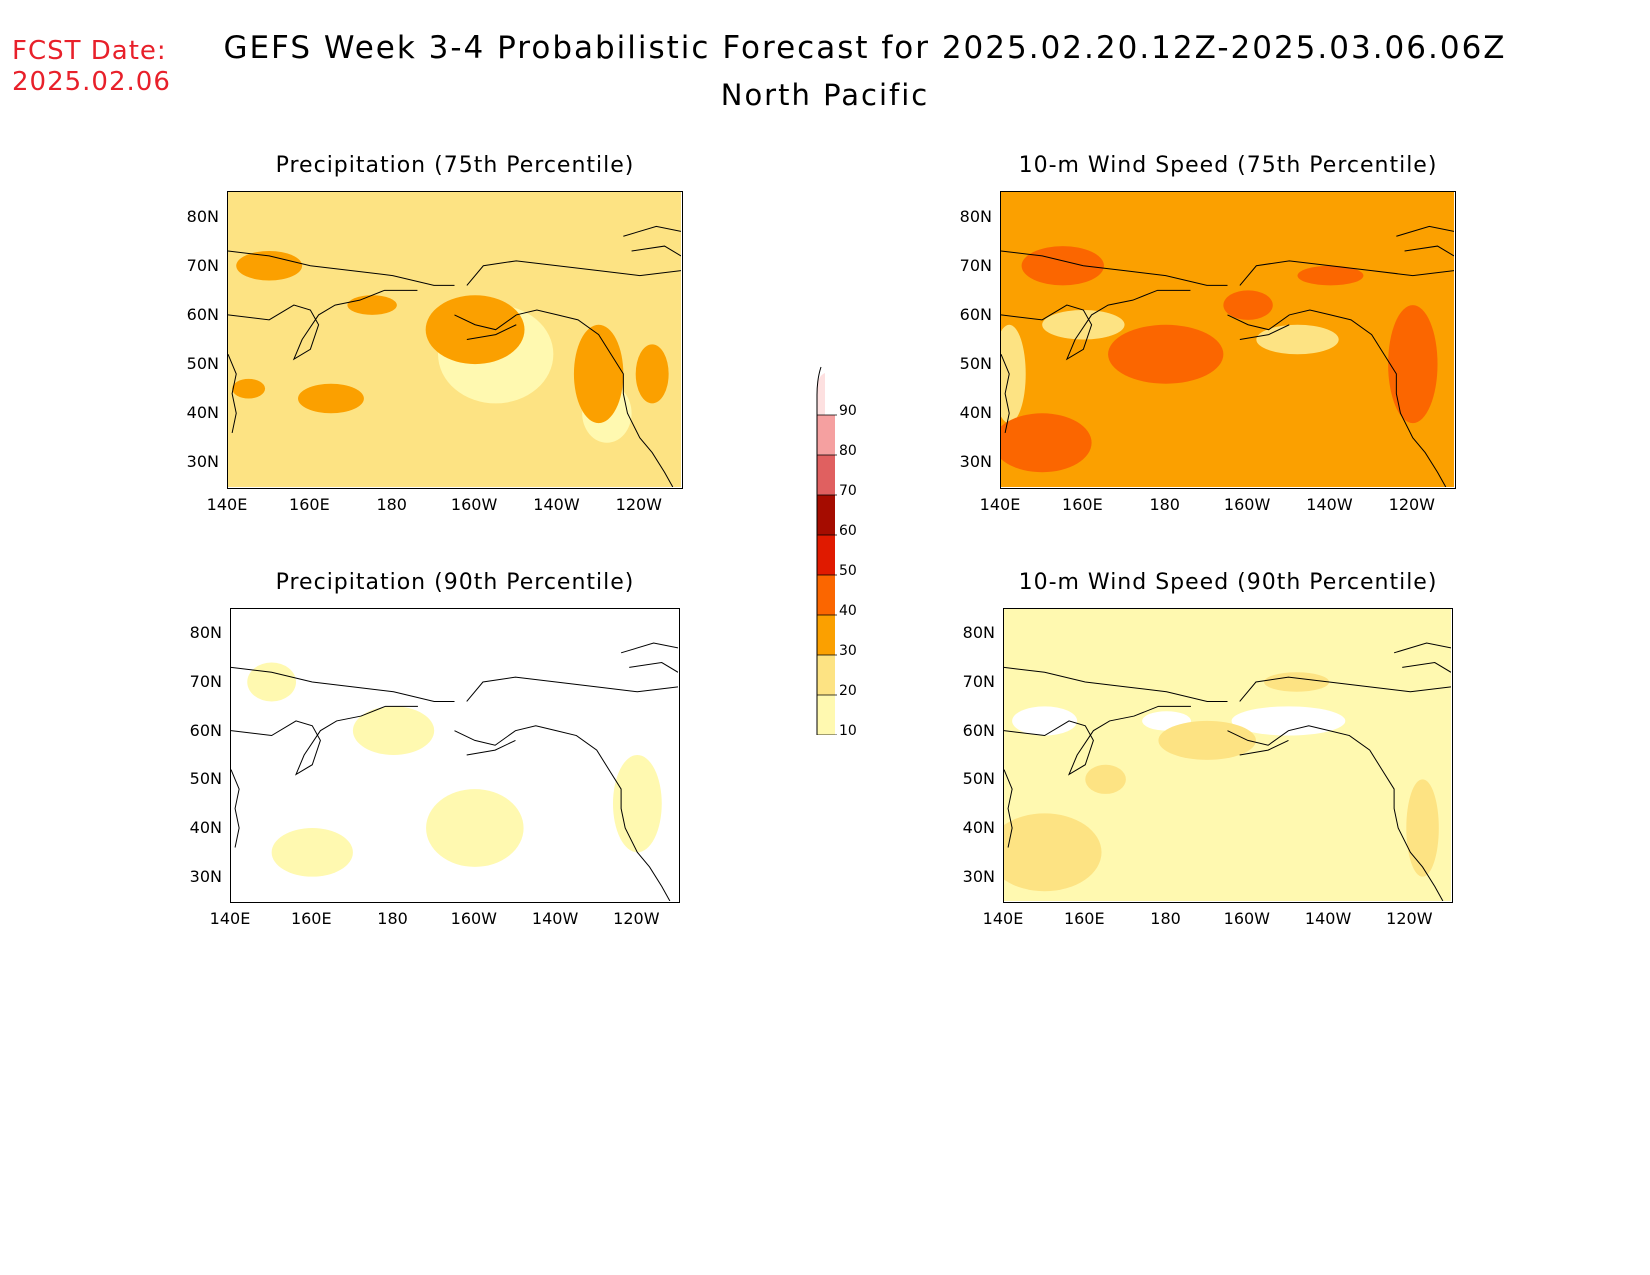  What do you see at coordinates (455, 165) in the screenshot?
I see `panel-title: Precipitation (75th Percentile)` at bounding box center [455, 165].